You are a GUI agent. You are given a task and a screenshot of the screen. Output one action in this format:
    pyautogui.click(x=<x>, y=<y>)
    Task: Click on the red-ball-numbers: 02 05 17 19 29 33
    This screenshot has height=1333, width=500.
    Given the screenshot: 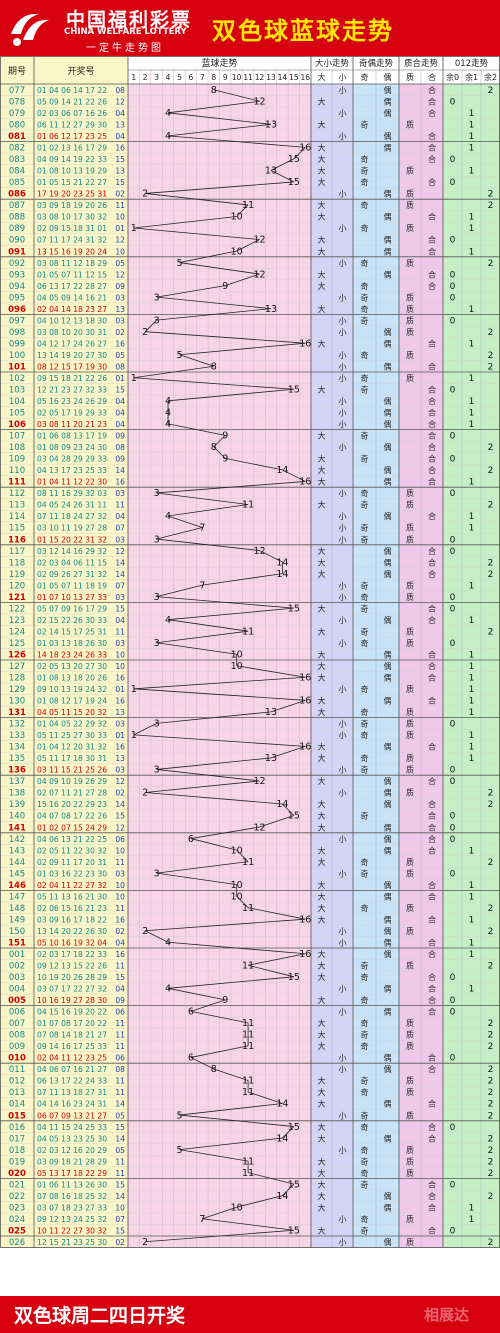 What is the action you would take?
    pyautogui.click(x=72, y=413)
    